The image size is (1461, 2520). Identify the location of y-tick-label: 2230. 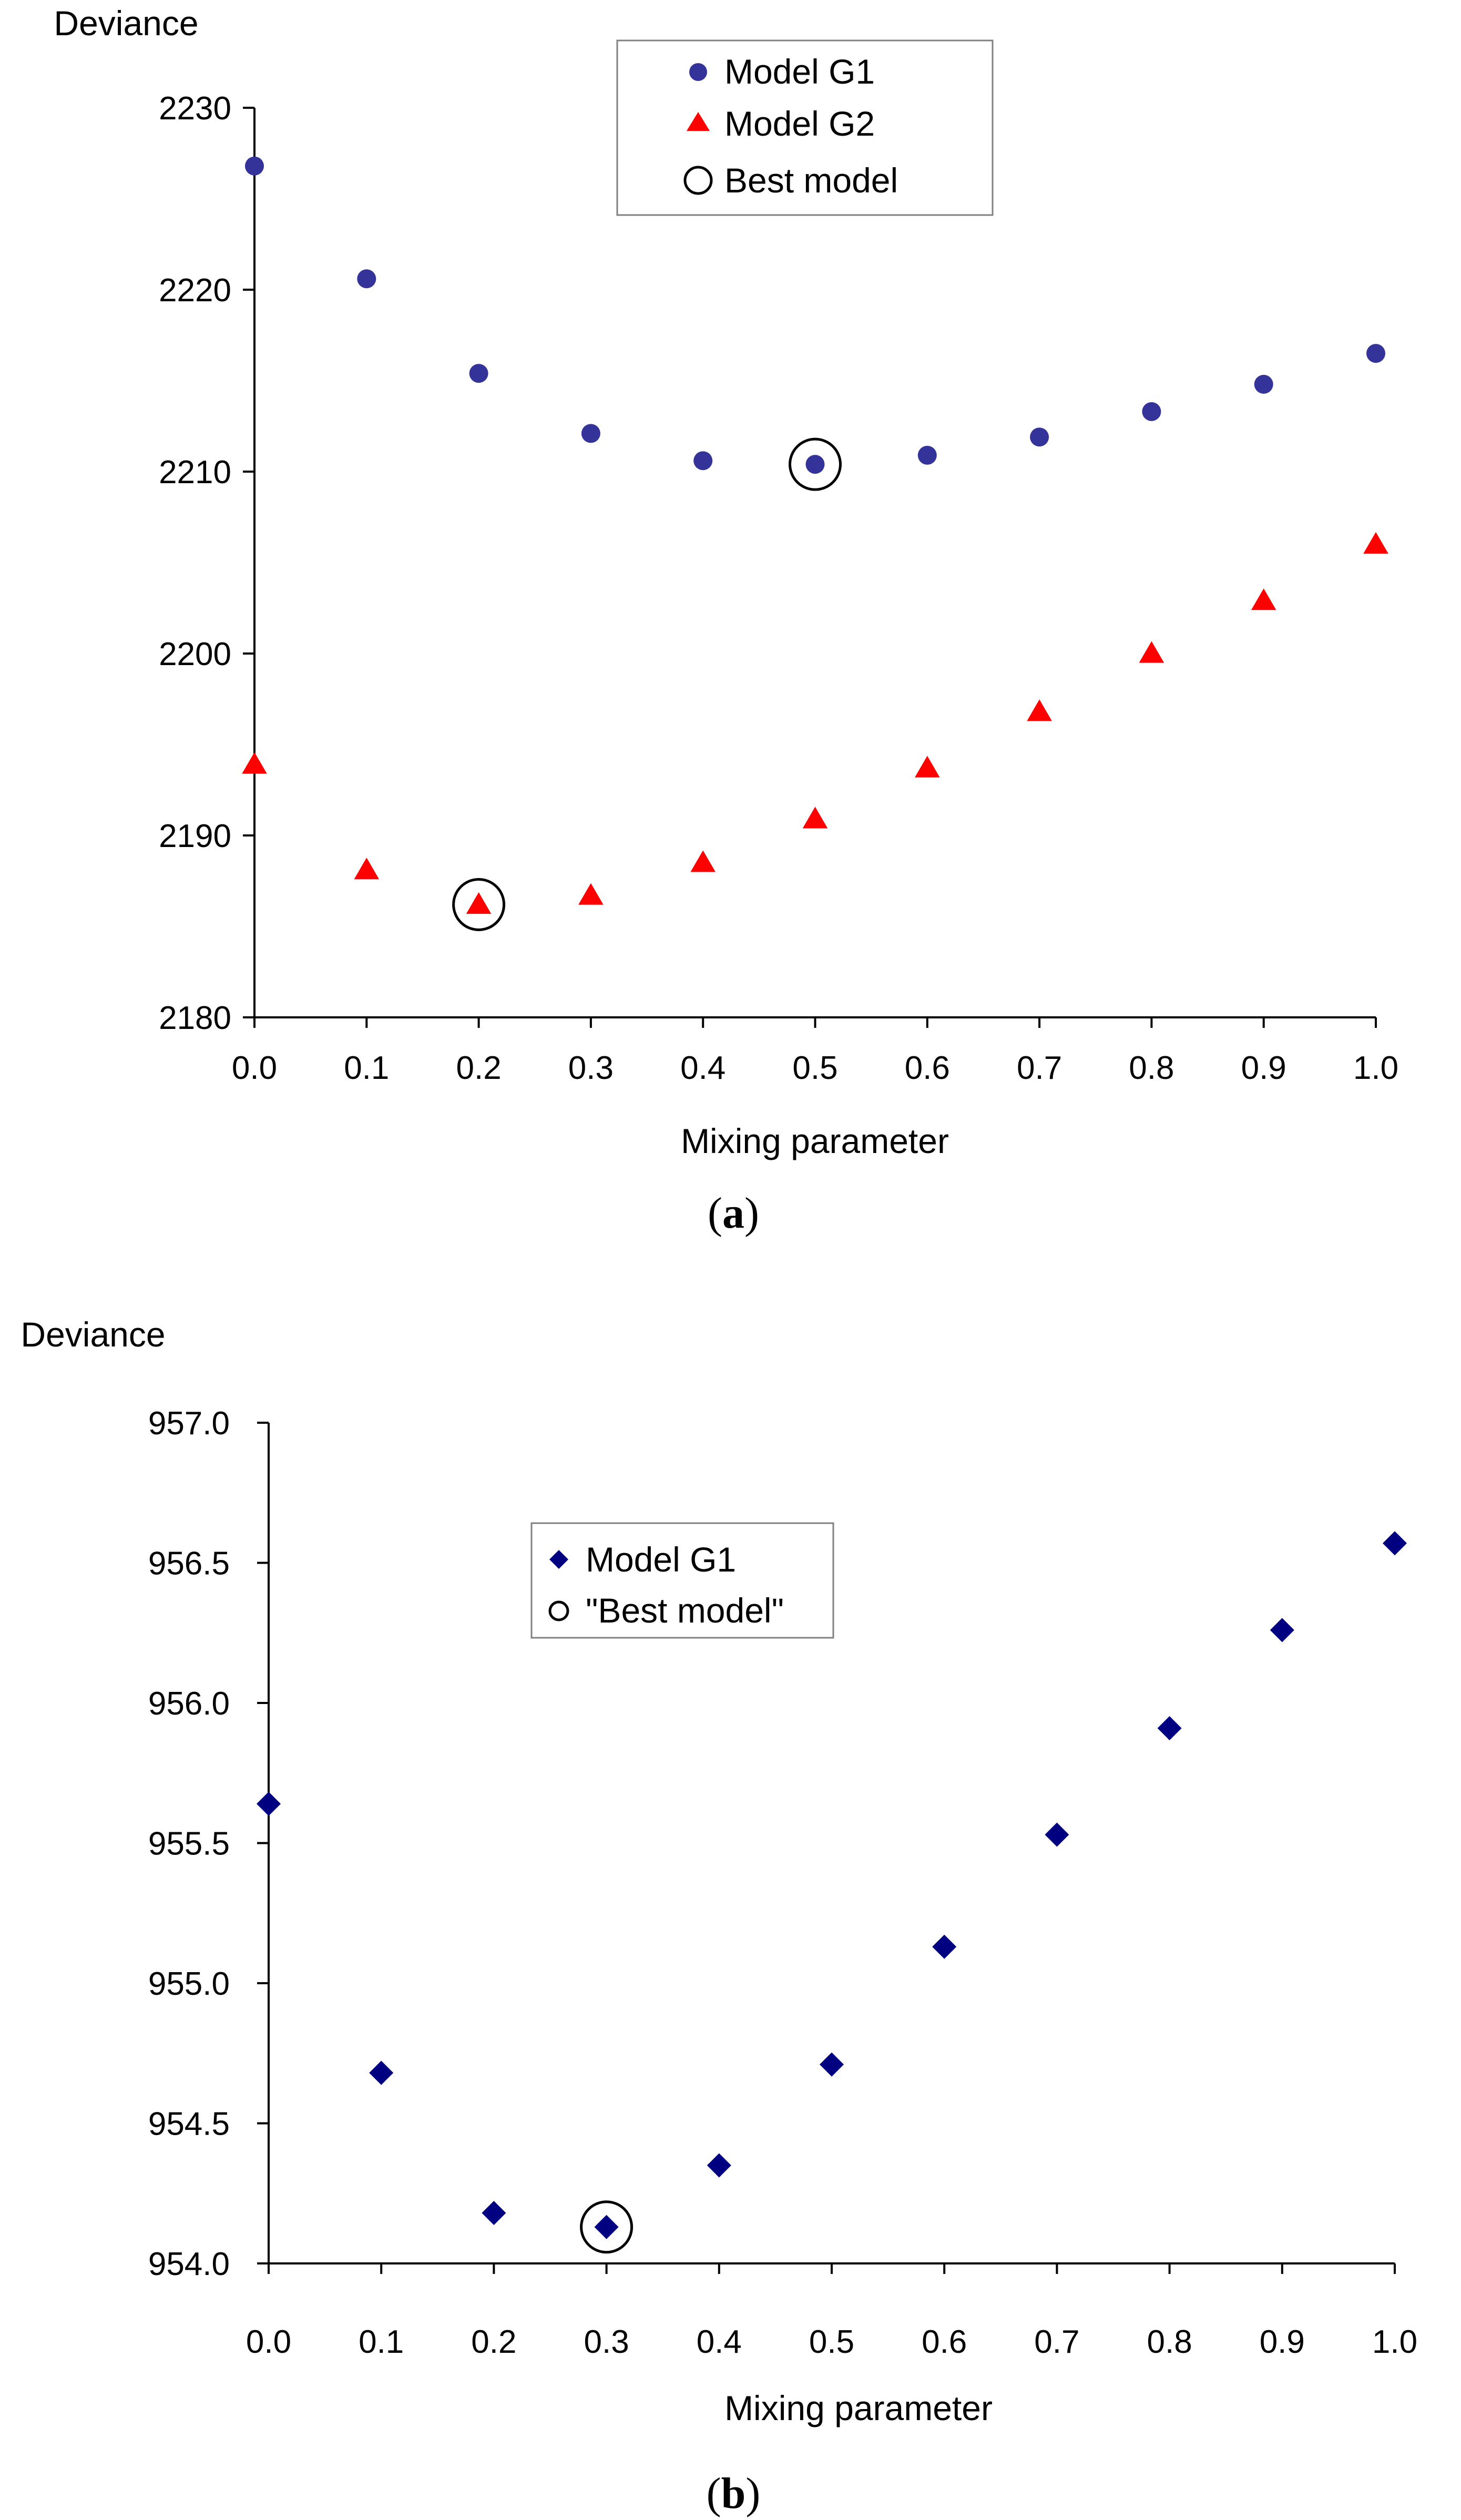
(195, 108).